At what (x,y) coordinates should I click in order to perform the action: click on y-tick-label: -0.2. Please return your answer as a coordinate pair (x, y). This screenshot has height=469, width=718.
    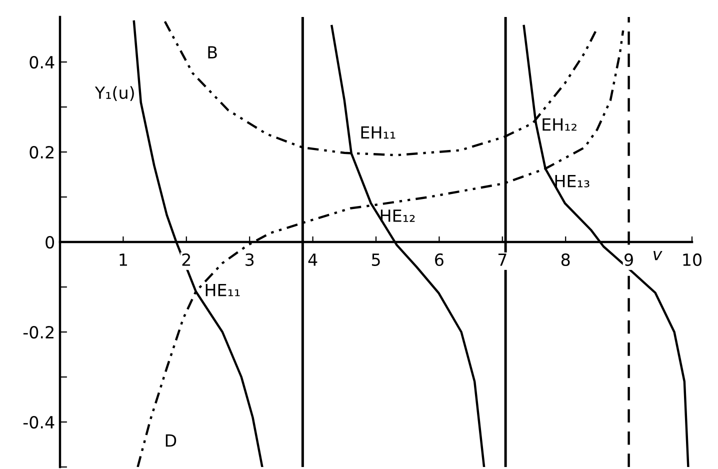
    Looking at the image, I should click on (38, 332).